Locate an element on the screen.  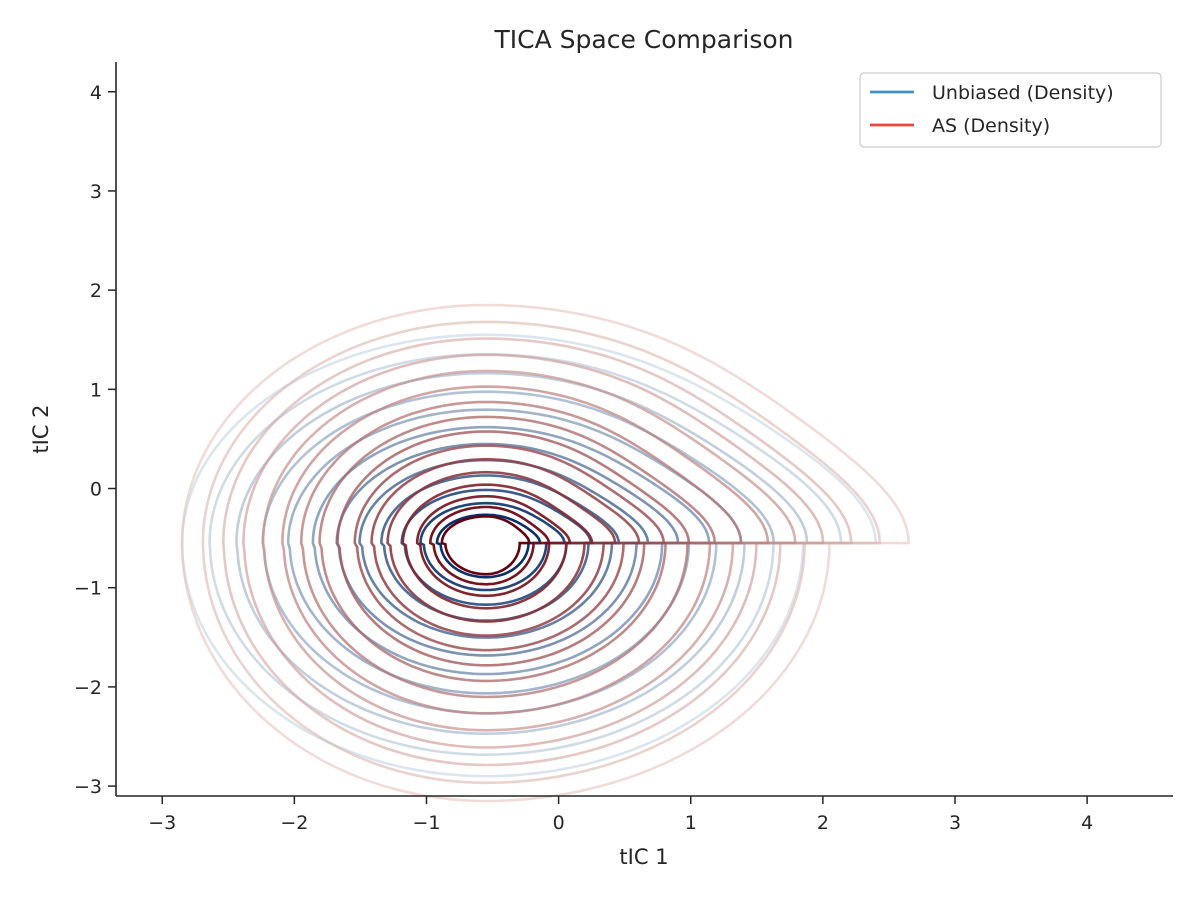
x-axis-label: tIC 1 is located at coordinates (643, 857).